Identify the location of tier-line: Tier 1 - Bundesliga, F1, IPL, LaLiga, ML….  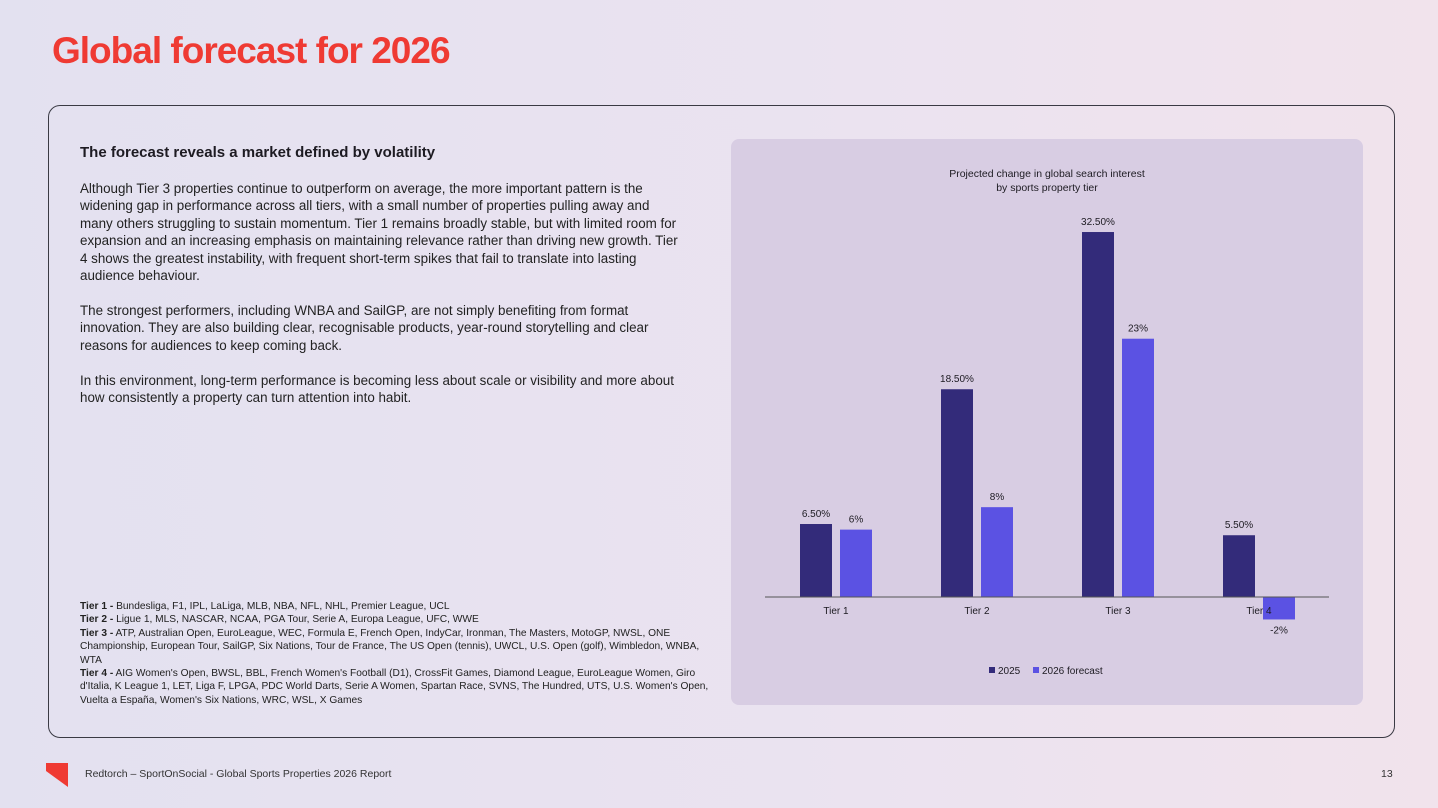
(395, 606).